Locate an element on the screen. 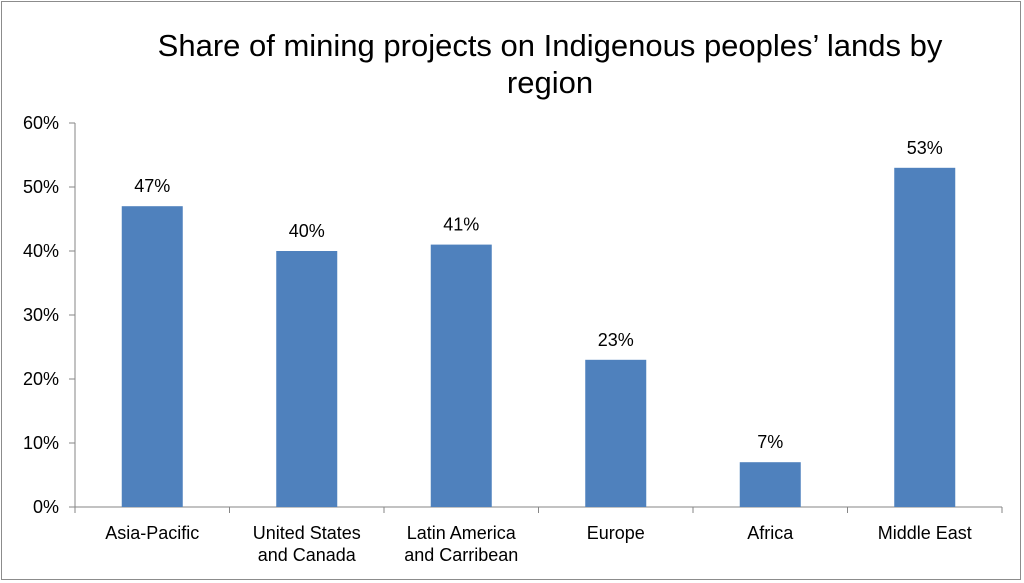  category-label: Europe is located at coordinates (616, 533).